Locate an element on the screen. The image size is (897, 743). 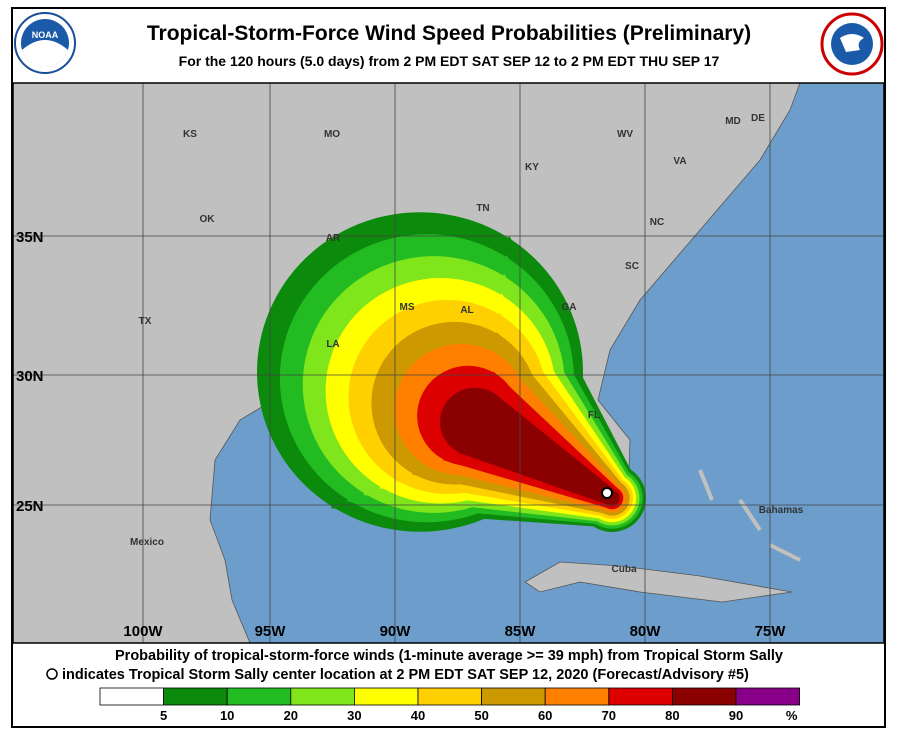
legend-label: 60 is located at coordinates (545, 715).